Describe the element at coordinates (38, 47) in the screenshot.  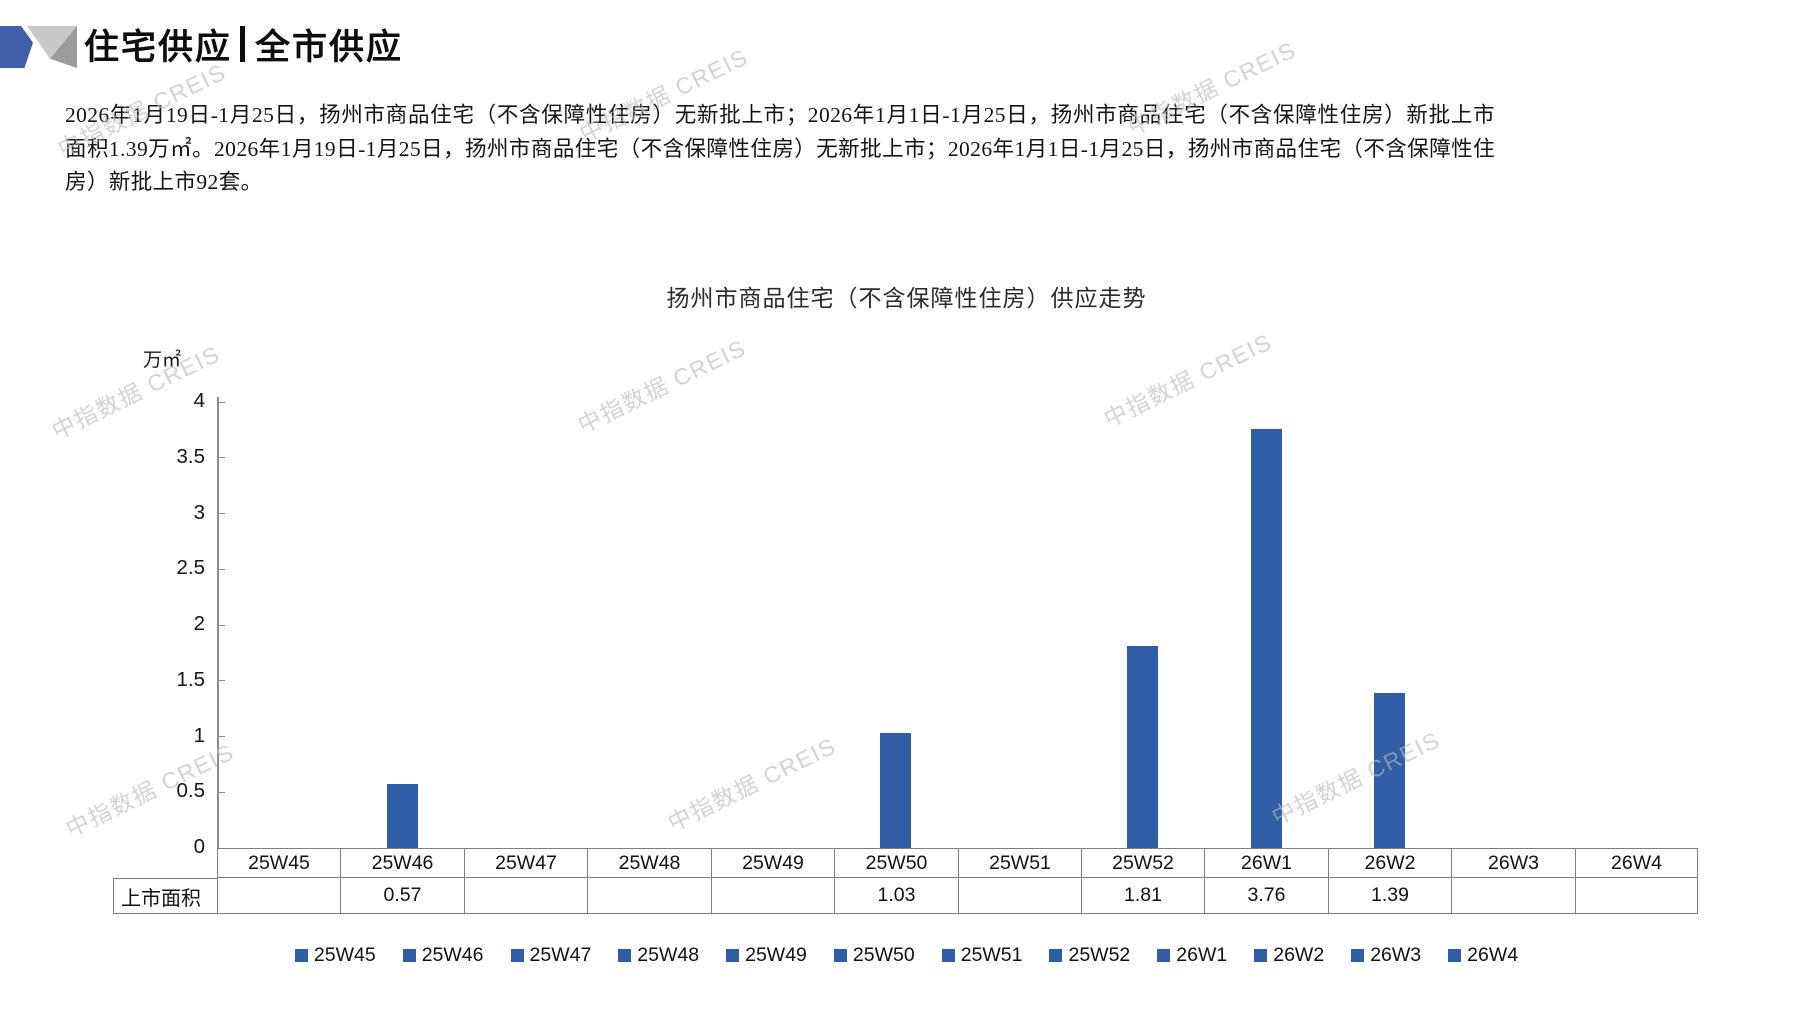
I see `creis-logo-icon` at that location.